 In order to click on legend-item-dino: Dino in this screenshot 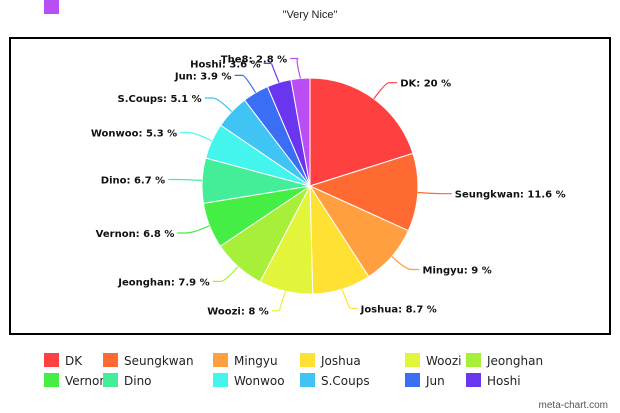, I will do `click(127, 380)`.